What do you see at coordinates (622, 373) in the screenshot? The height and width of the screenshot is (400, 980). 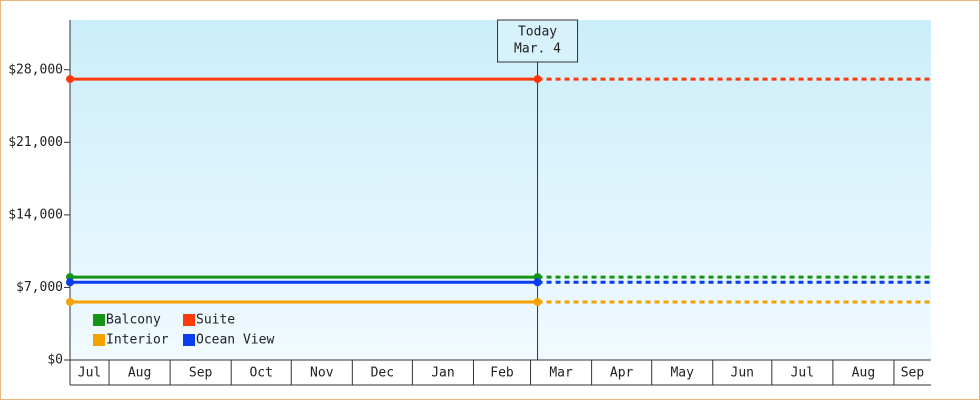 I see `x-tick-label: Apr` at bounding box center [622, 373].